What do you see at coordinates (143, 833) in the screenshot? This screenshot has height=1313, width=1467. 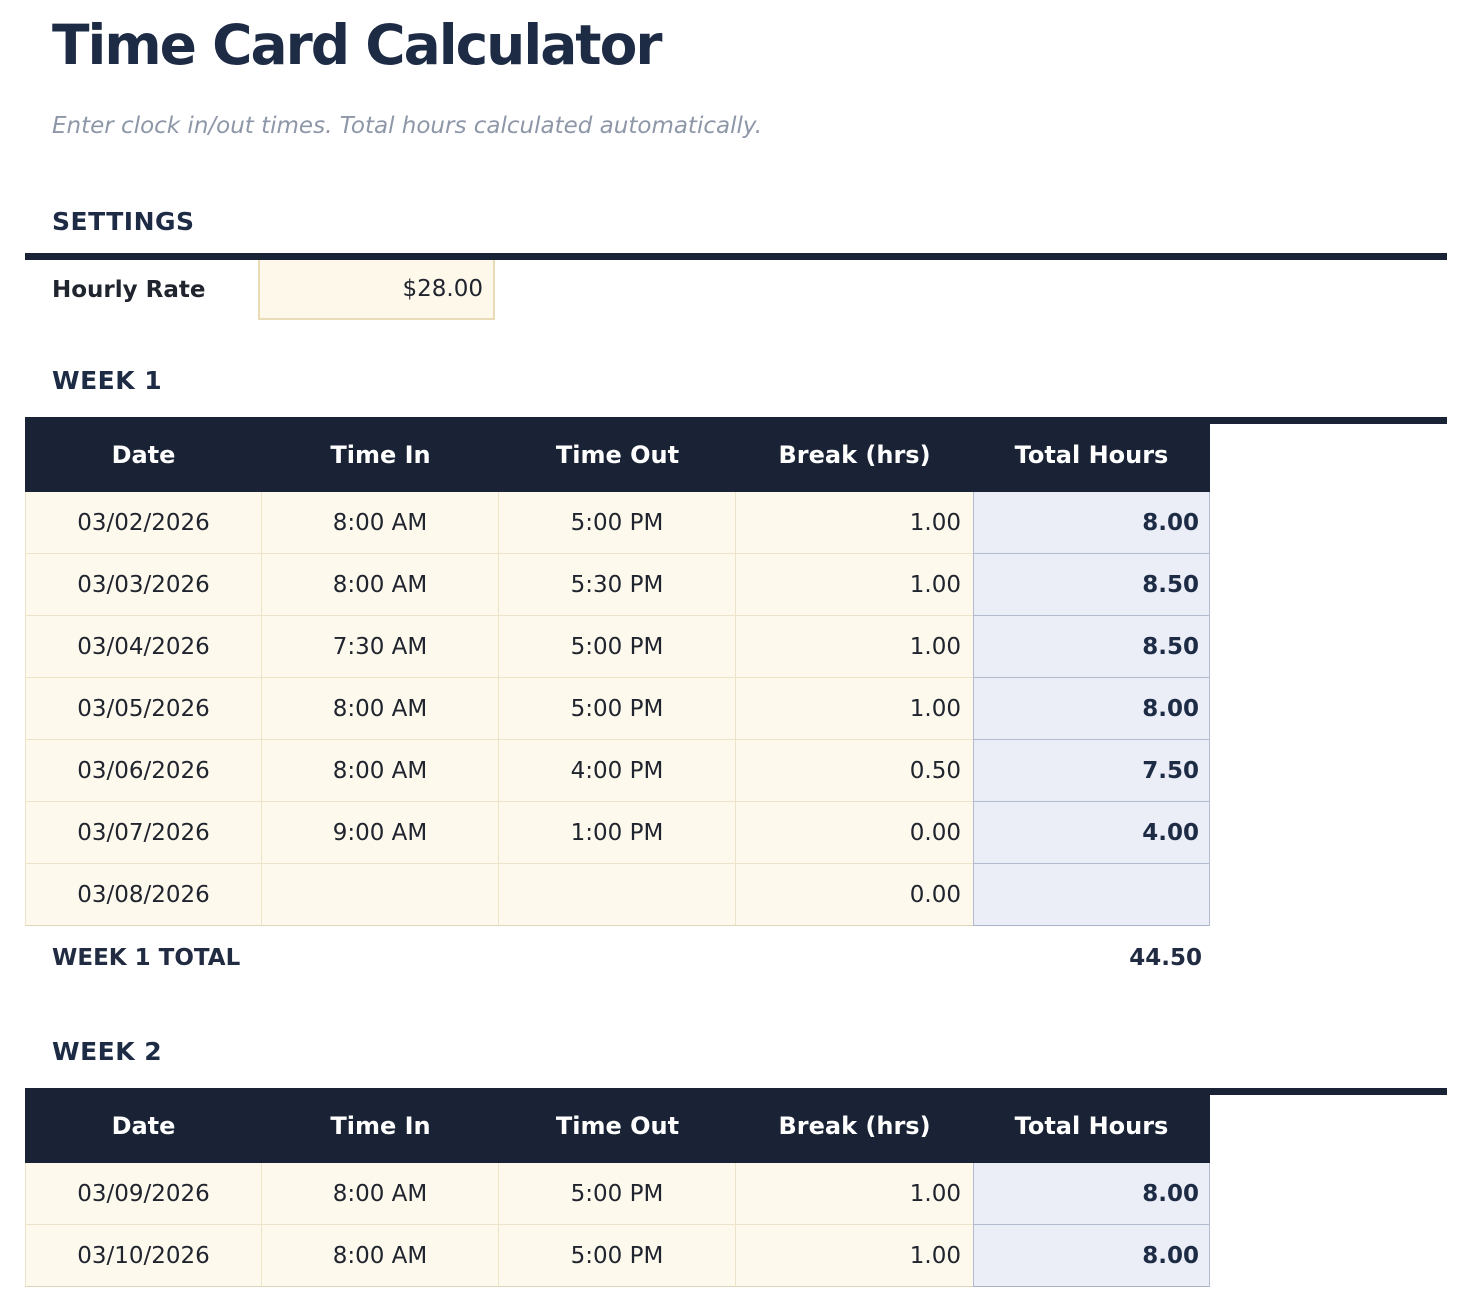 I see `date-cell: 03/07/2026` at bounding box center [143, 833].